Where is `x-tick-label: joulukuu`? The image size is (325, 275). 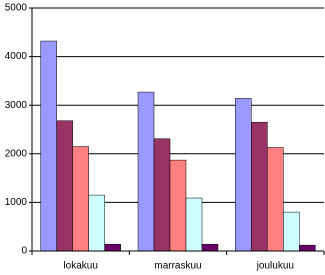
x-tick-label: joulukuu is located at coordinates (275, 266).